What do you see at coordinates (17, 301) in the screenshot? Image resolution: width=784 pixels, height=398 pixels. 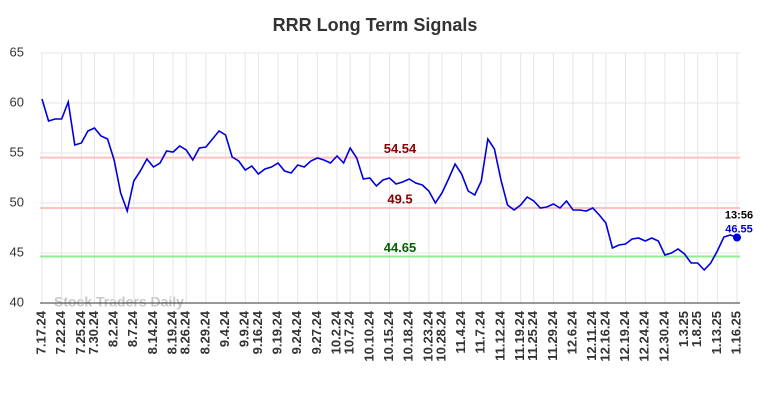 I see `y-tick-label: 40` at bounding box center [17, 301].